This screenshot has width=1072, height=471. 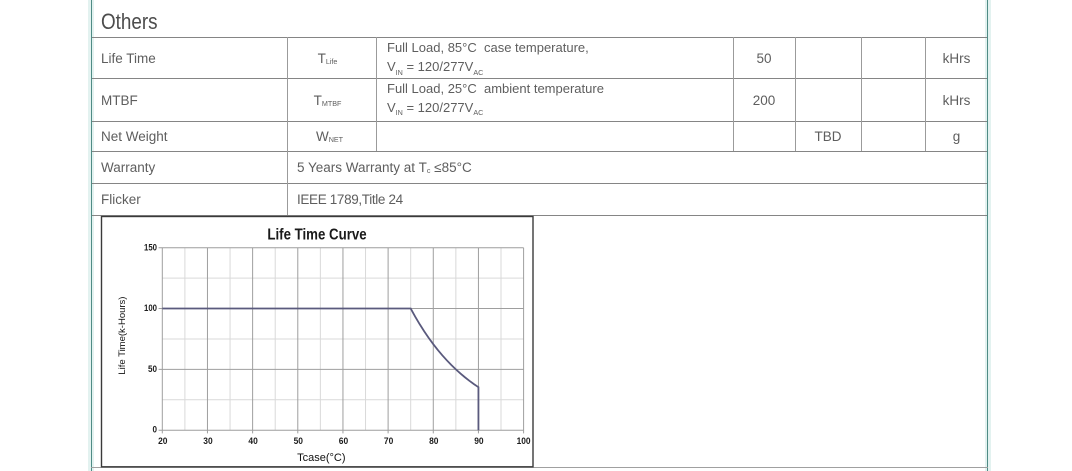 I want to click on svg-text: 80, so click(x=433, y=441).